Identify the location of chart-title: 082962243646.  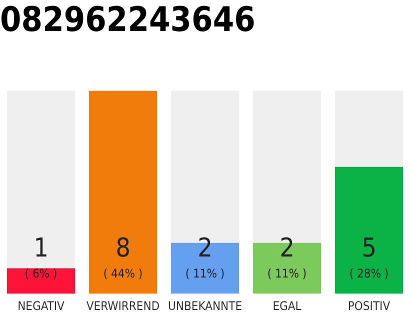
(128, 20).